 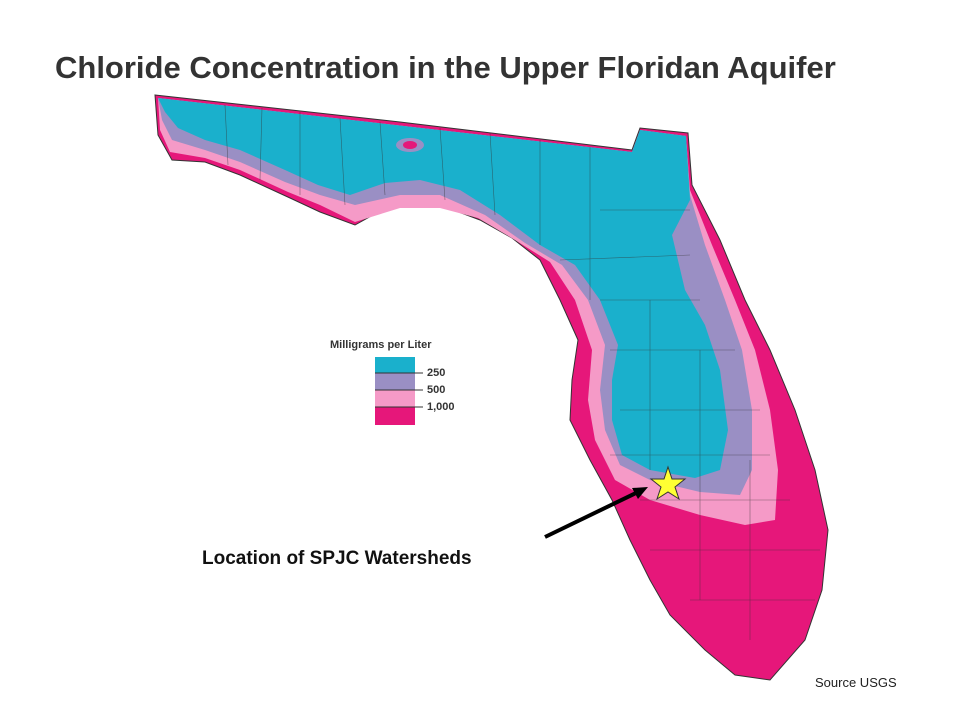 What do you see at coordinates (856, 682) in the screenshot?
I see `source: Source USGS` at bounding box center [856, 682].